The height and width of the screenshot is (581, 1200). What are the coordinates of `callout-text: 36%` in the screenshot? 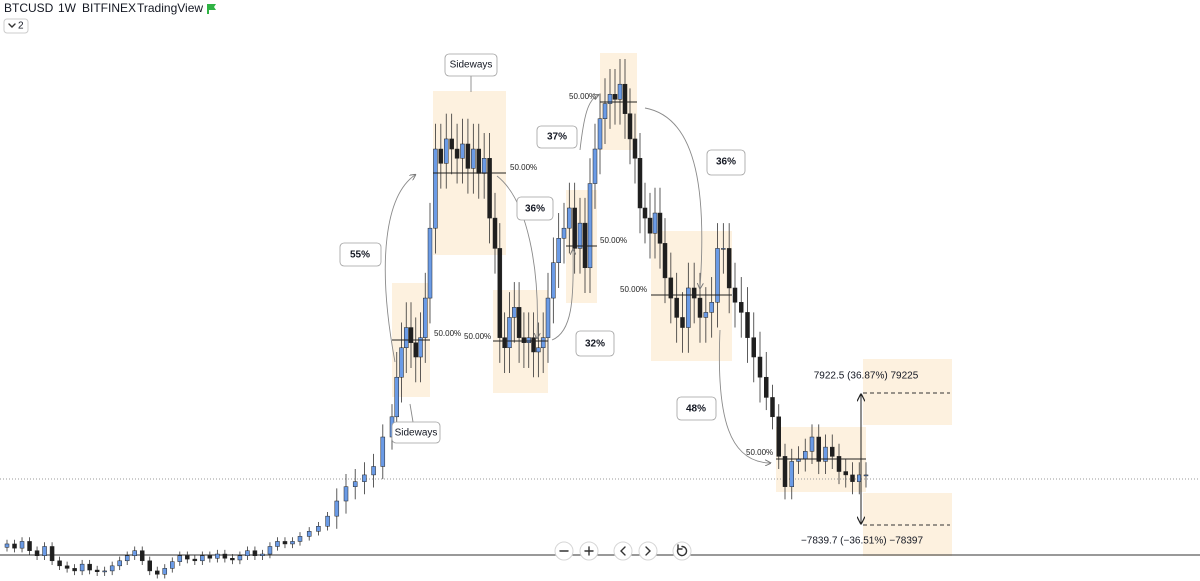 It's located at (726, 162).